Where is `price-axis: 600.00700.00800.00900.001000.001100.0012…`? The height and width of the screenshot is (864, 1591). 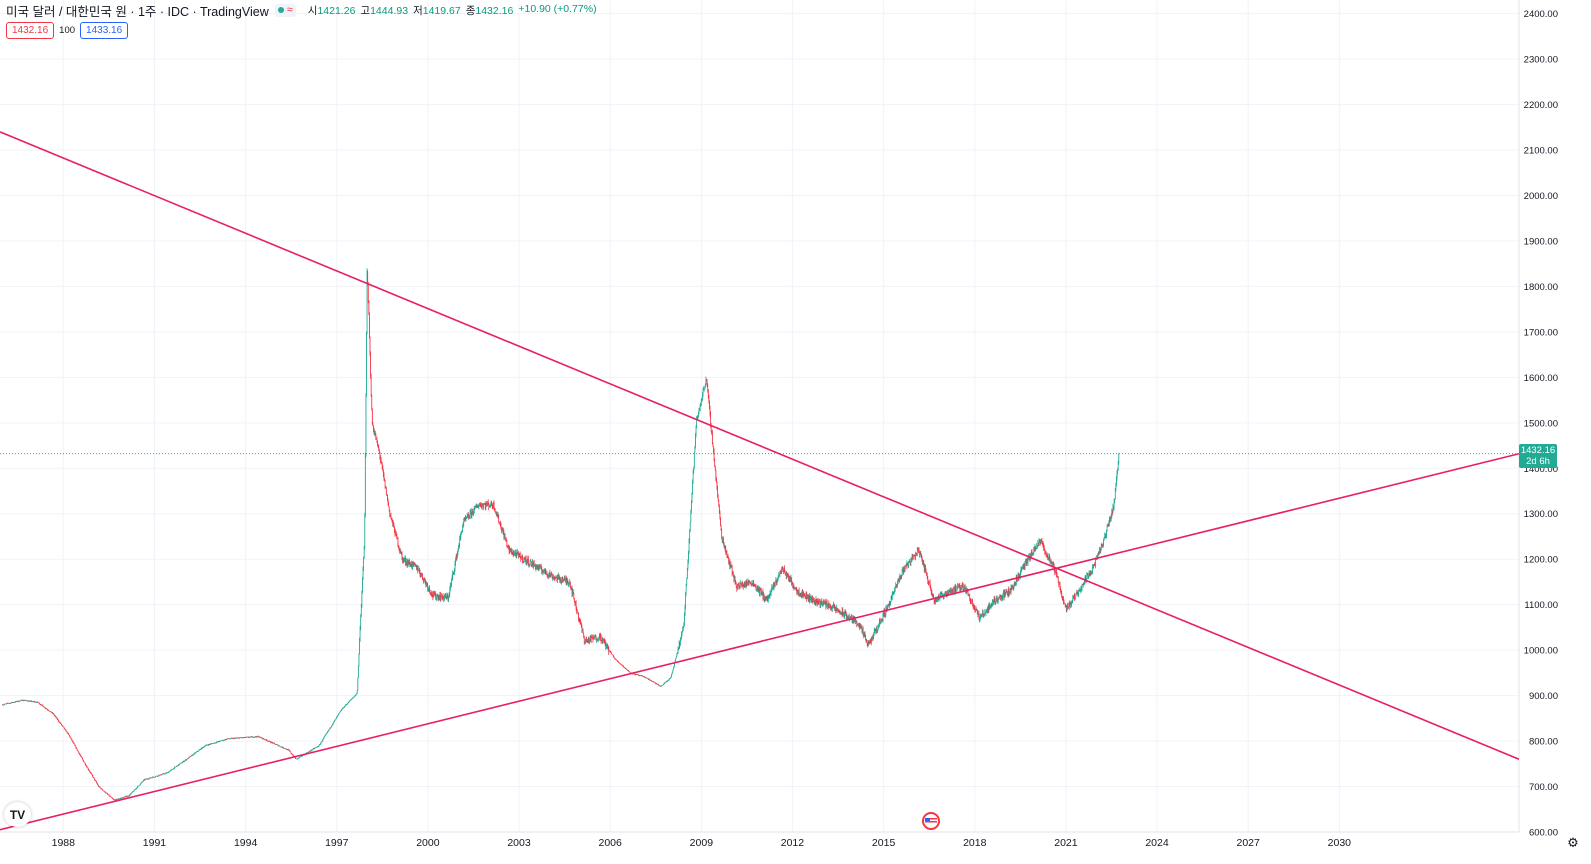 price-axis: 600.00700.00800.00900.001000.001100.0012… is located at coordinates (1541, 423).